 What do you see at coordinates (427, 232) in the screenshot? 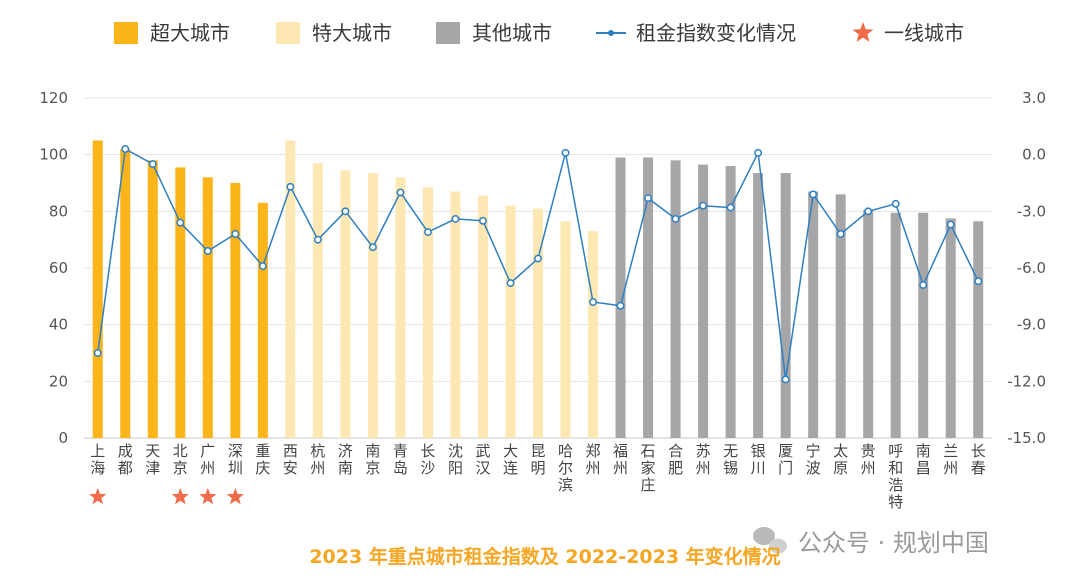
I see `line-point-长沙` at bounding box center [427, 232].